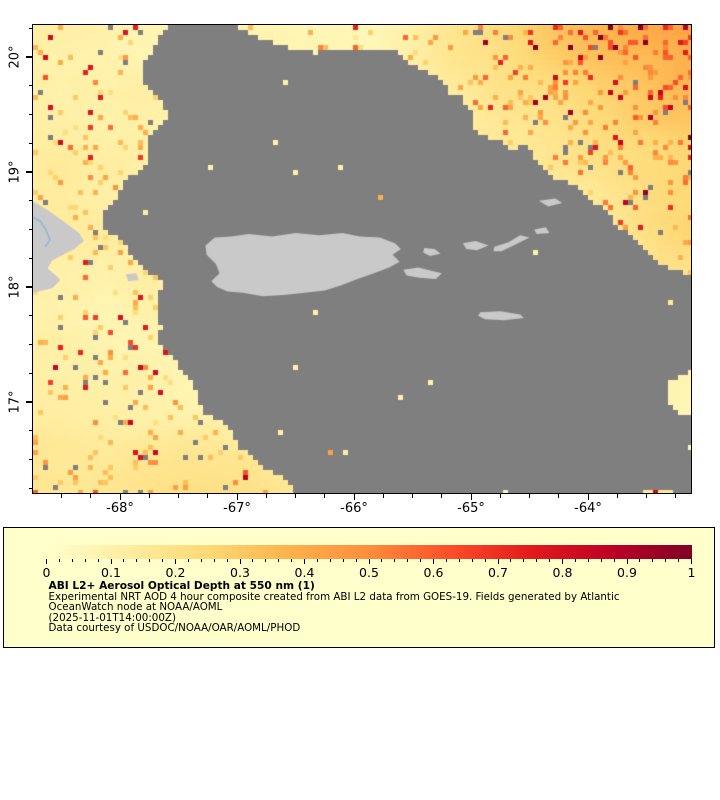 This screenshot has width=720, height=800. What do you see at coordinates (304, 572) in the screenshot?
I see `colorbar-tick-label: 0.4` at bounding box center [304, 572].